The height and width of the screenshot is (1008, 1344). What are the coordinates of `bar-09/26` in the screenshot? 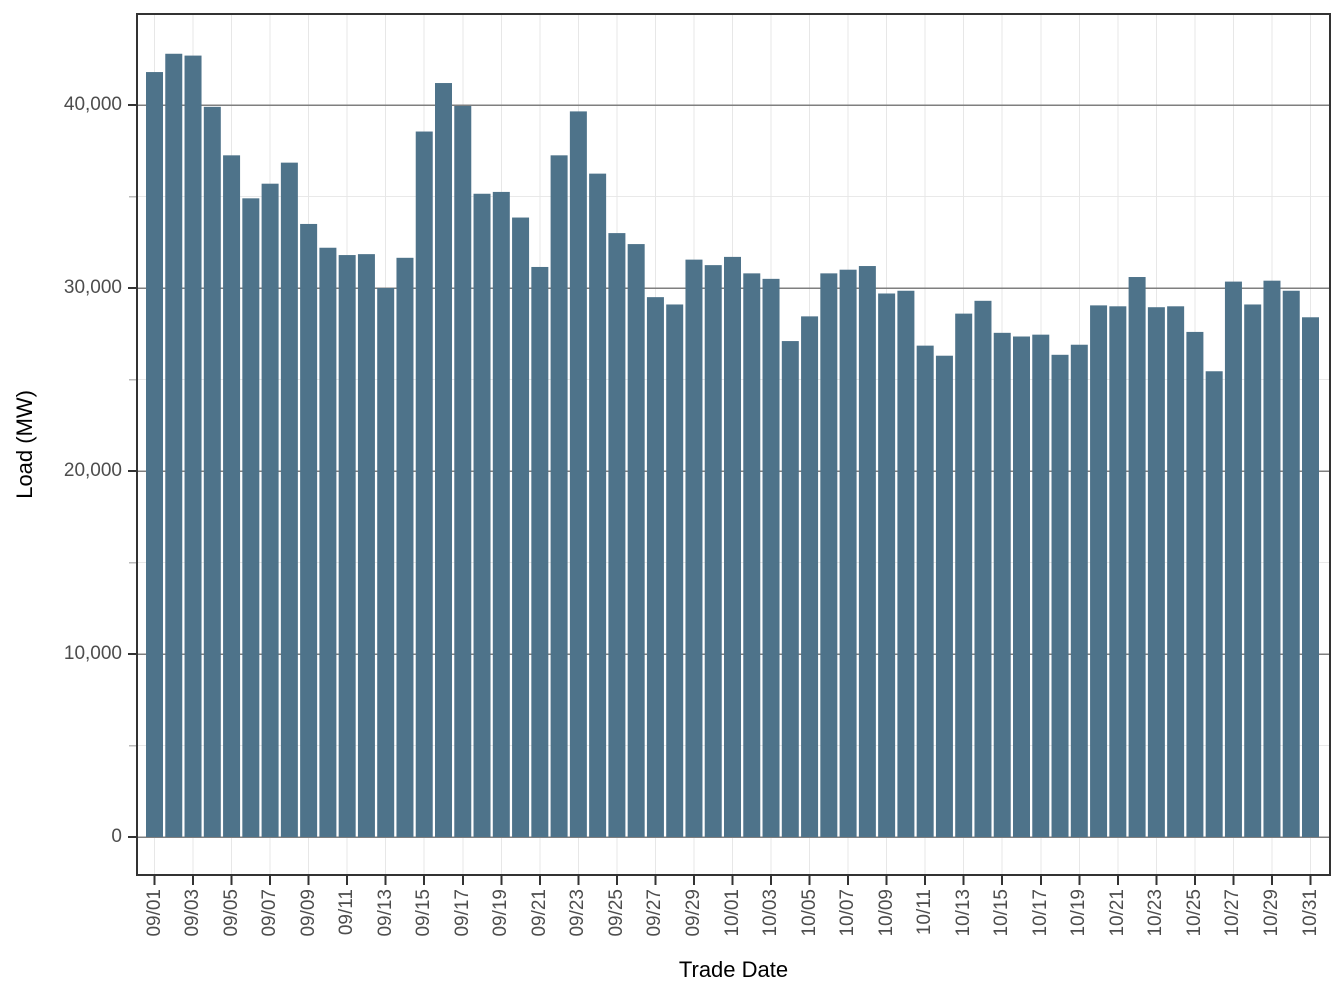 It's located at (636, 540).